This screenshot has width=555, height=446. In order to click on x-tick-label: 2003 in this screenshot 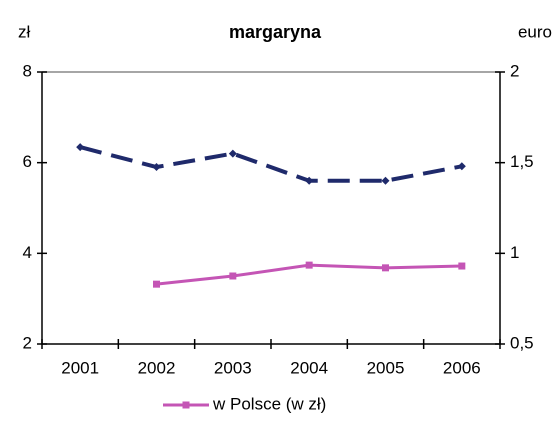, I will do `click(233, 367)`.